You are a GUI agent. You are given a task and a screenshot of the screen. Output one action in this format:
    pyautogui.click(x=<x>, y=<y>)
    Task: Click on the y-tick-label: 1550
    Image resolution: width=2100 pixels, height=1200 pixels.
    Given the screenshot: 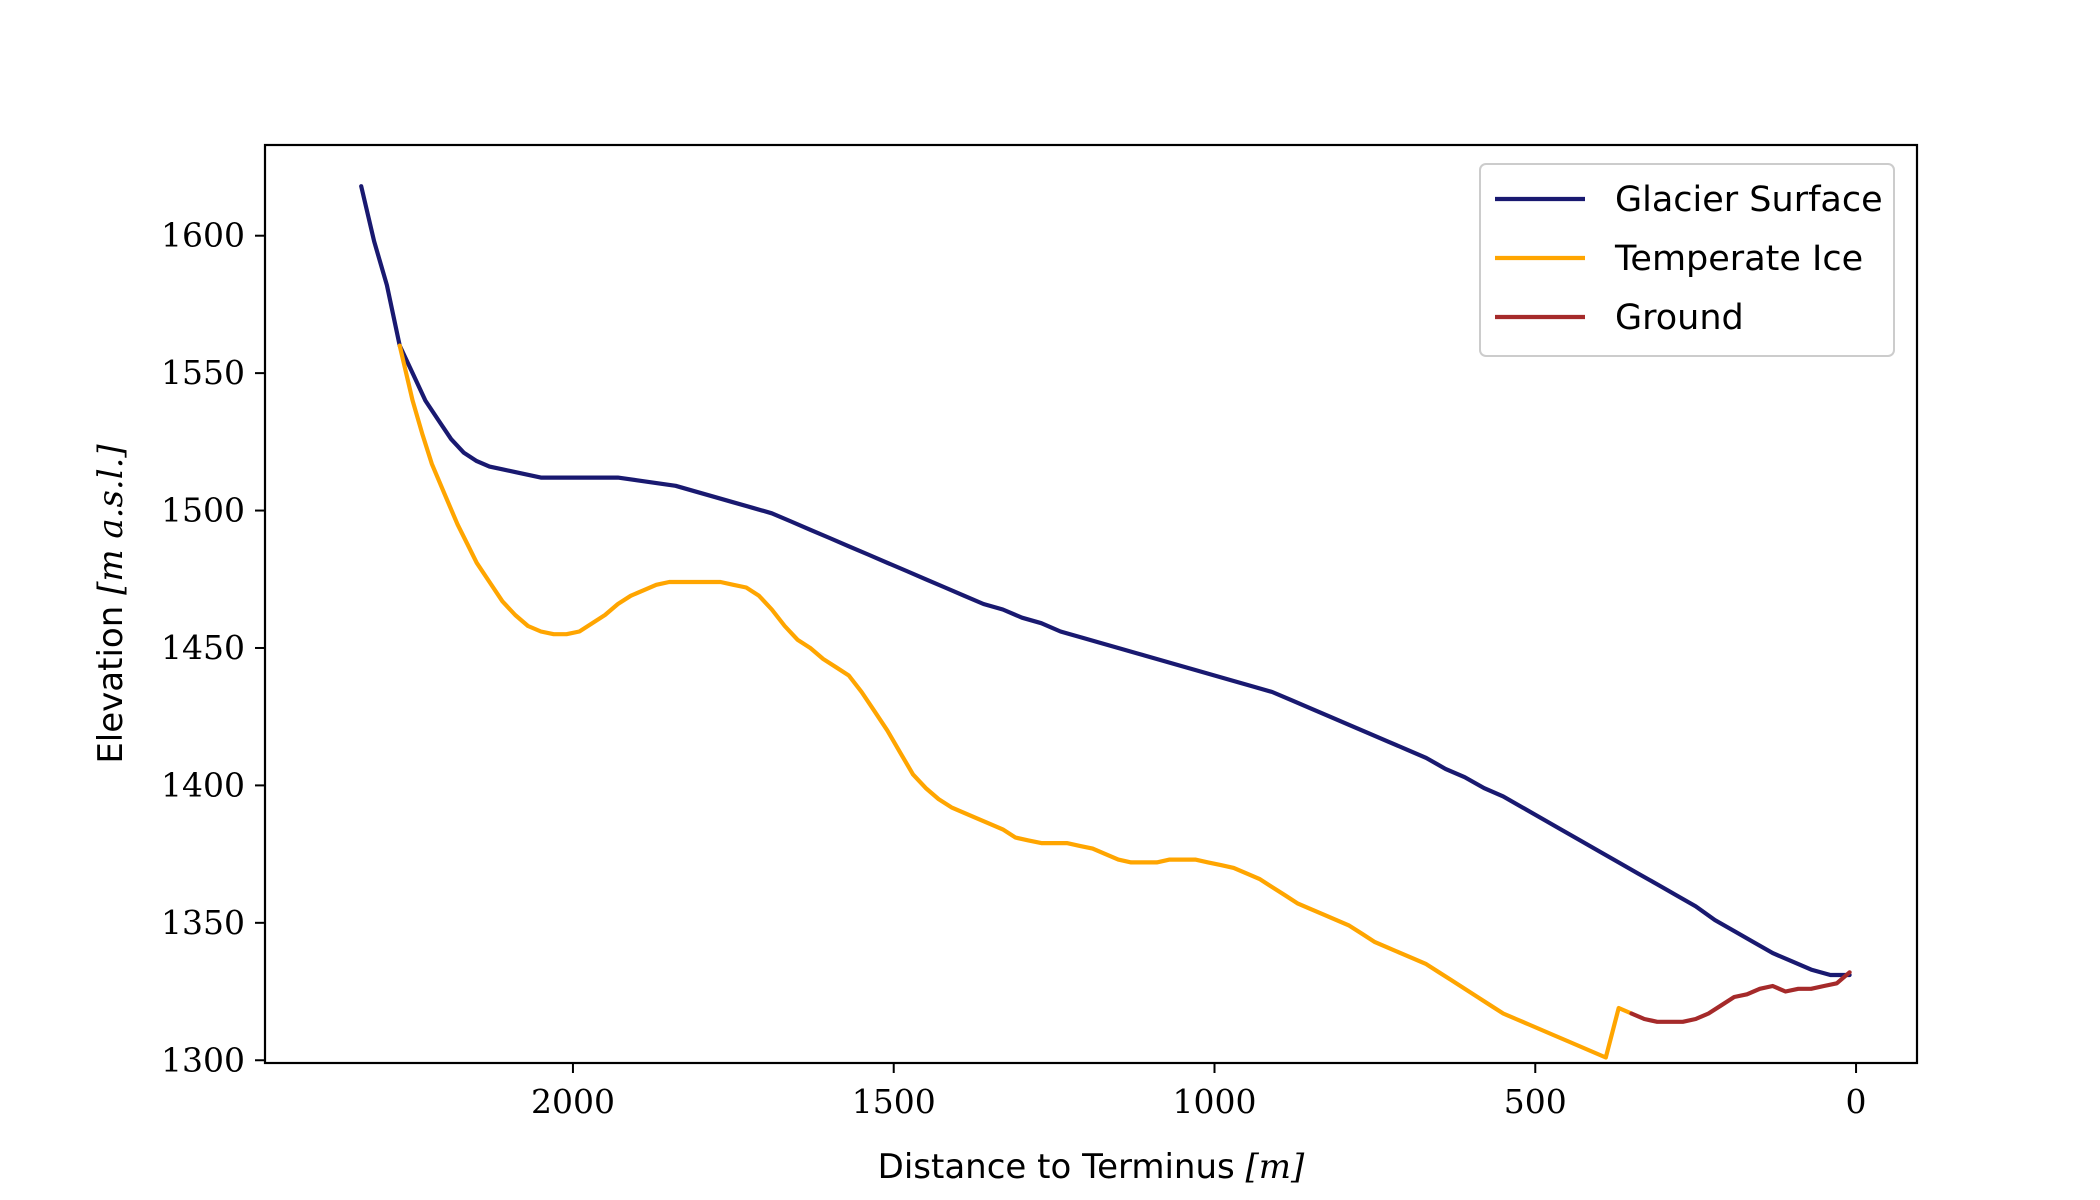 What is the action you would take?
    pyautogui.click(x=203, y=372)
    